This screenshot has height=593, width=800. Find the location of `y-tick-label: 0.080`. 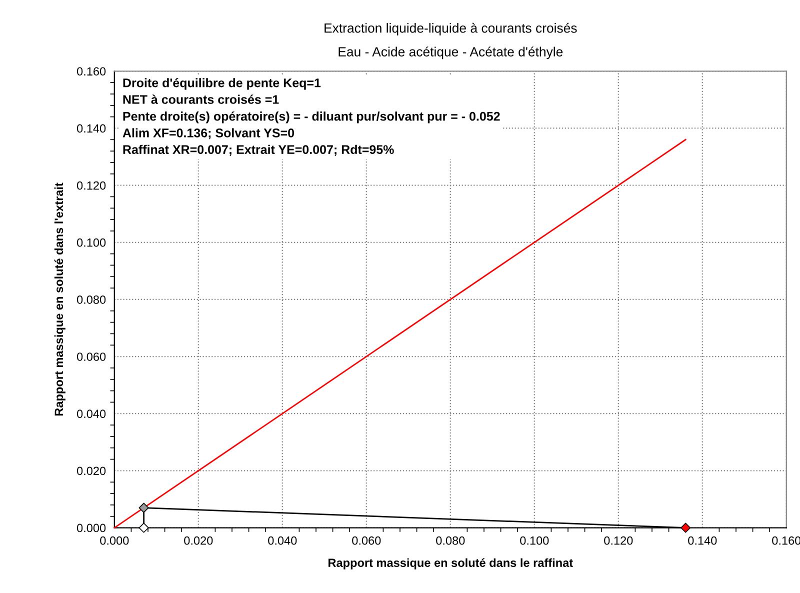

y-tick-label: 0.080 is located at coordinates (91, 300).